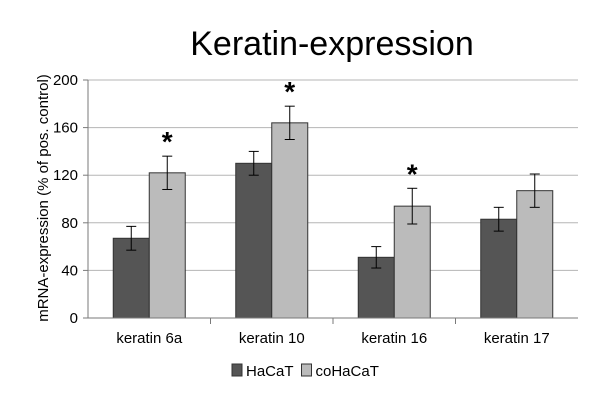 The width and height of the screenshot is (600, 418). I want to click on legend-label-hacat: HaCaT, so click(270, 371).